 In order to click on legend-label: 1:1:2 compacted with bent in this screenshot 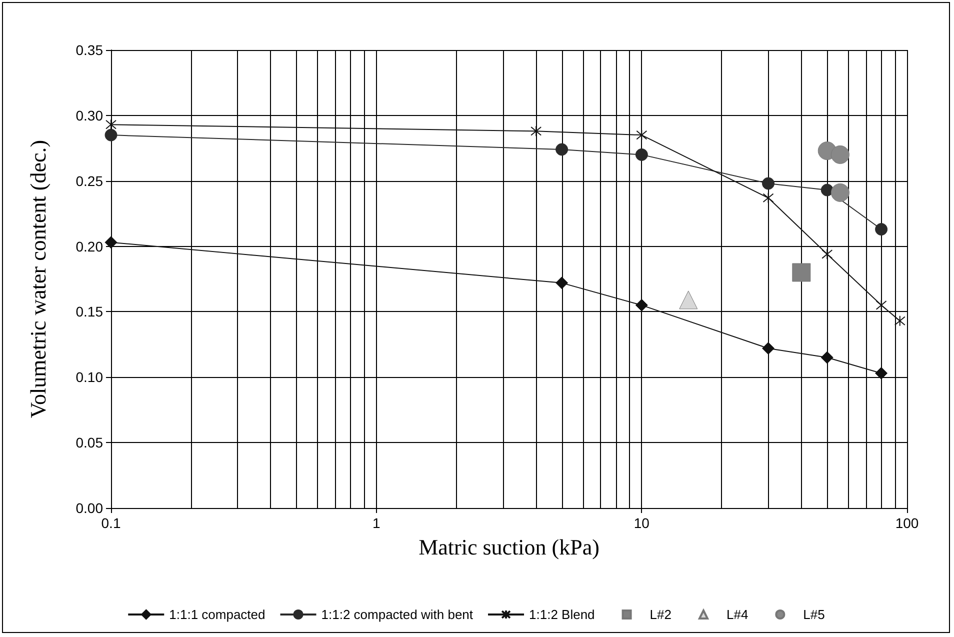, I will do `click(397, 614)`.